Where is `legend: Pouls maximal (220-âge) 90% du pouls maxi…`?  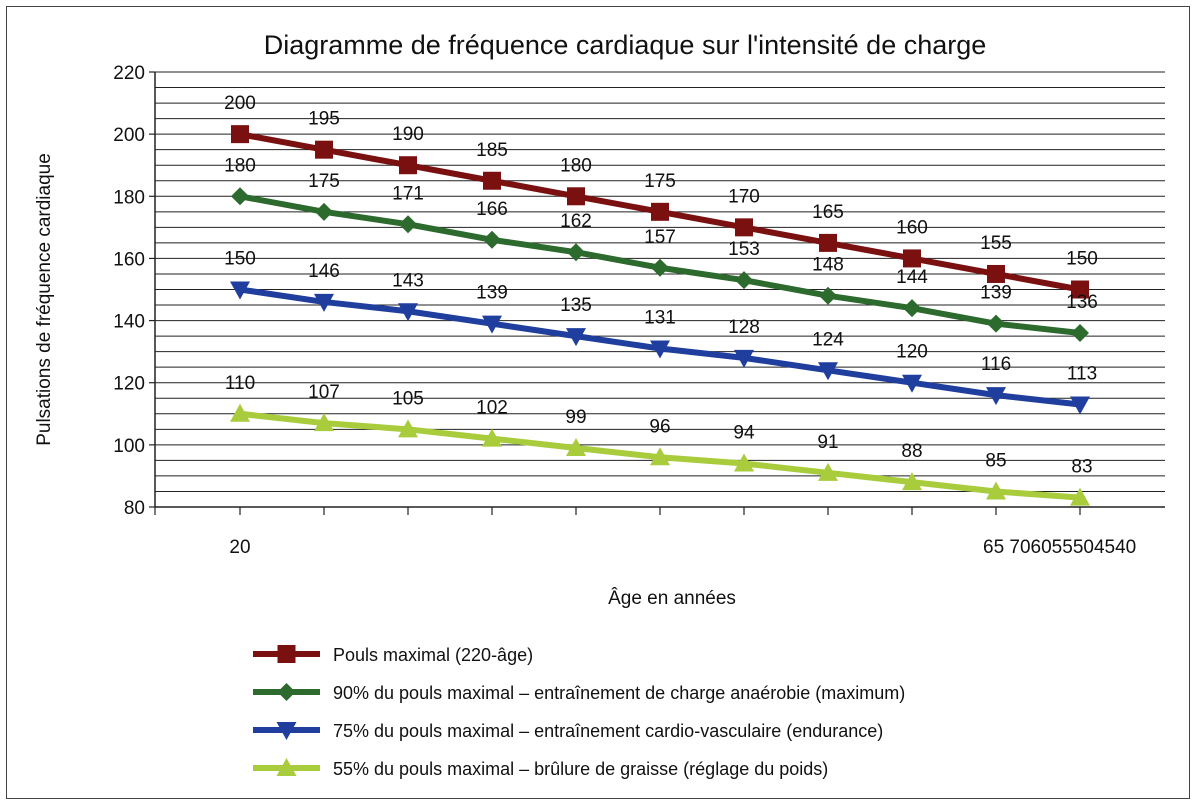 legend: Pouls maximal (220-âge) 90% du pouls maxi… is located at coordinates (579, 712).